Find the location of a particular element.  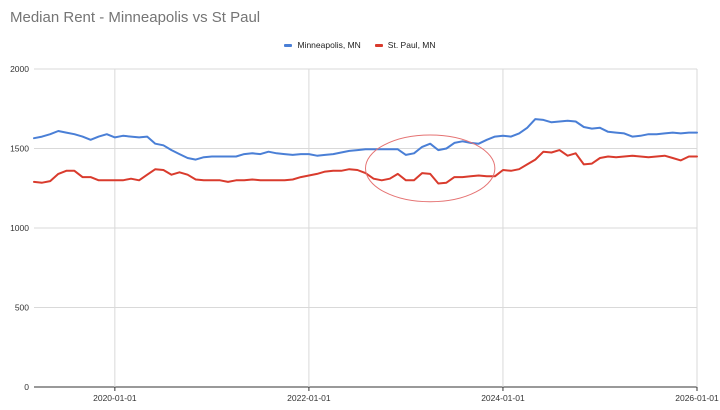

y-tick-label-1000: 1000 is located at coordinates (19, 228).